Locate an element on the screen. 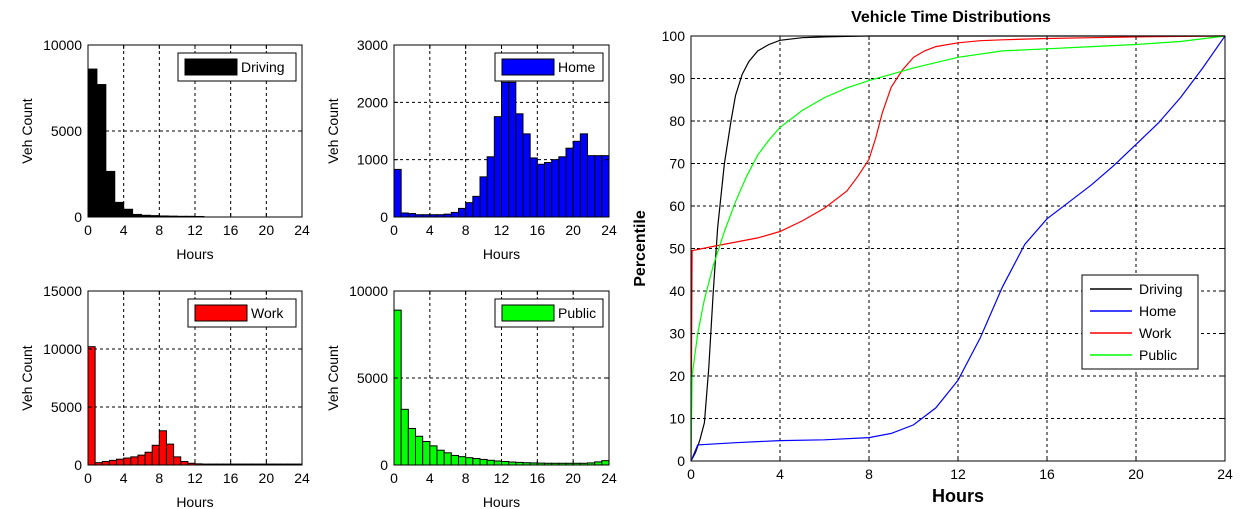 The height and width of the screenshot is (509, 1244). legend: Driving is located at coordinates (237, 67).